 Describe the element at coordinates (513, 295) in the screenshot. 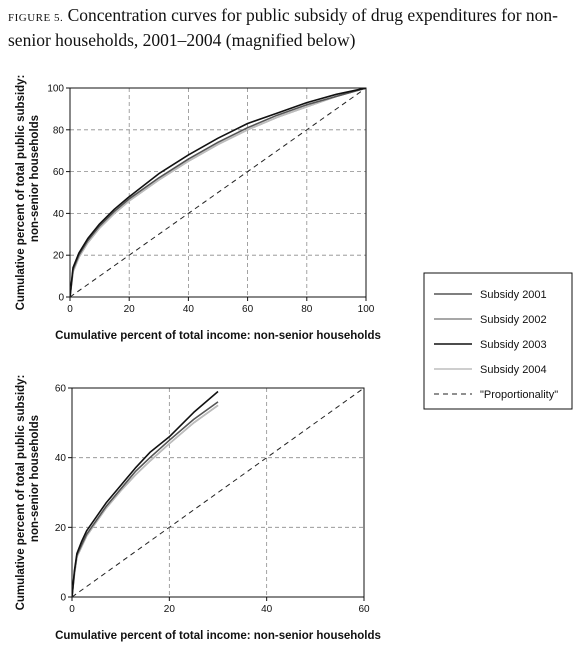

I see `legend-label: Subsidy 2001` at that location.